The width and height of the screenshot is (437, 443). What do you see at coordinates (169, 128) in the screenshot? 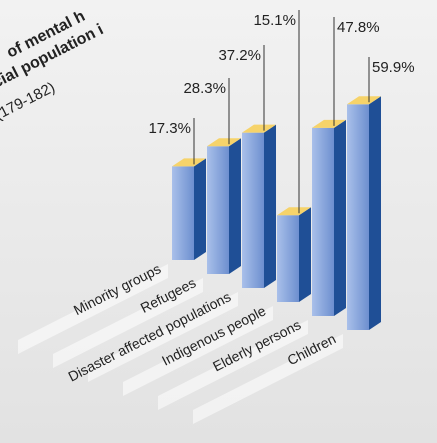
I see `value-label: 17.3%` at bounding box center [169, 128].